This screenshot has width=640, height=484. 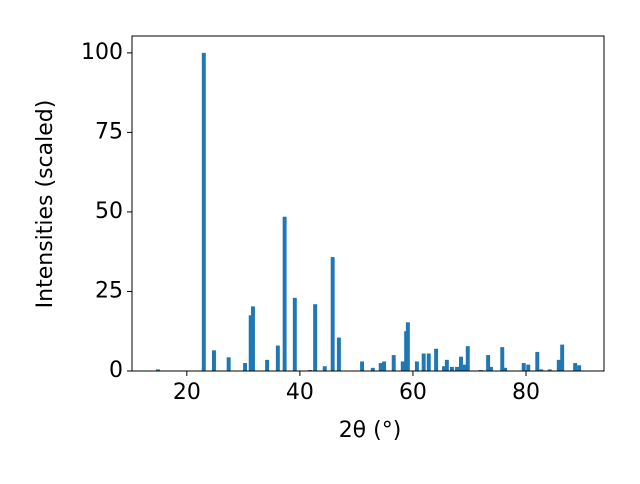 What do you see at coordinates (109, 290) in the screenshot?
I see `y-tick-label: 25` at bounding box center [109, 290].